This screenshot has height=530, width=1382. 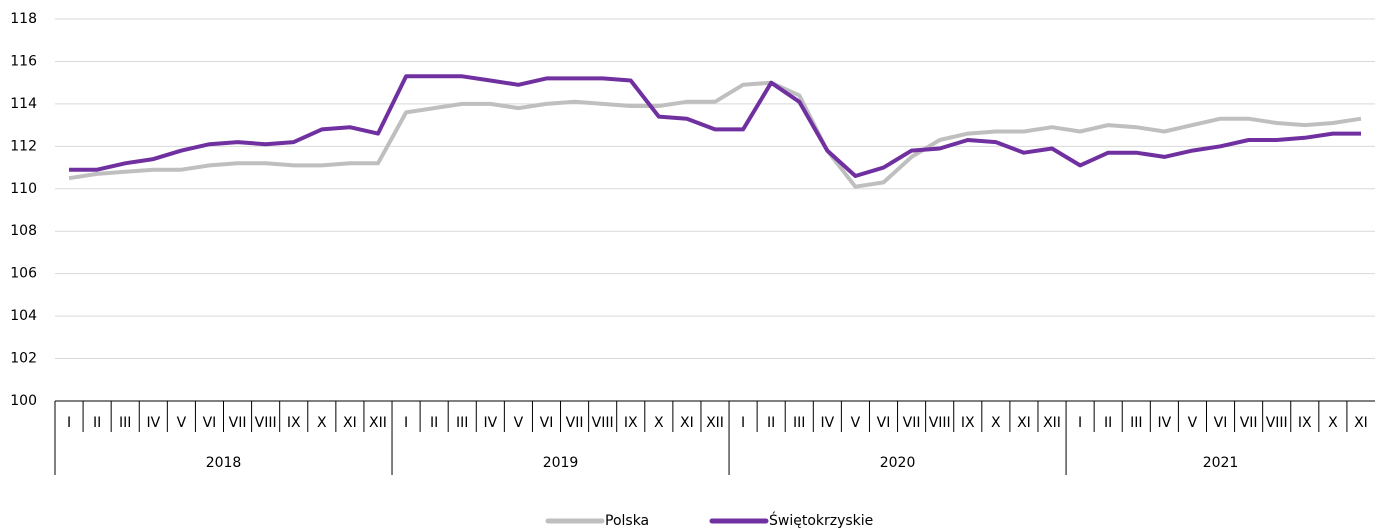 I want to click on y-tick-label: 106, so click(x=23, y=274).